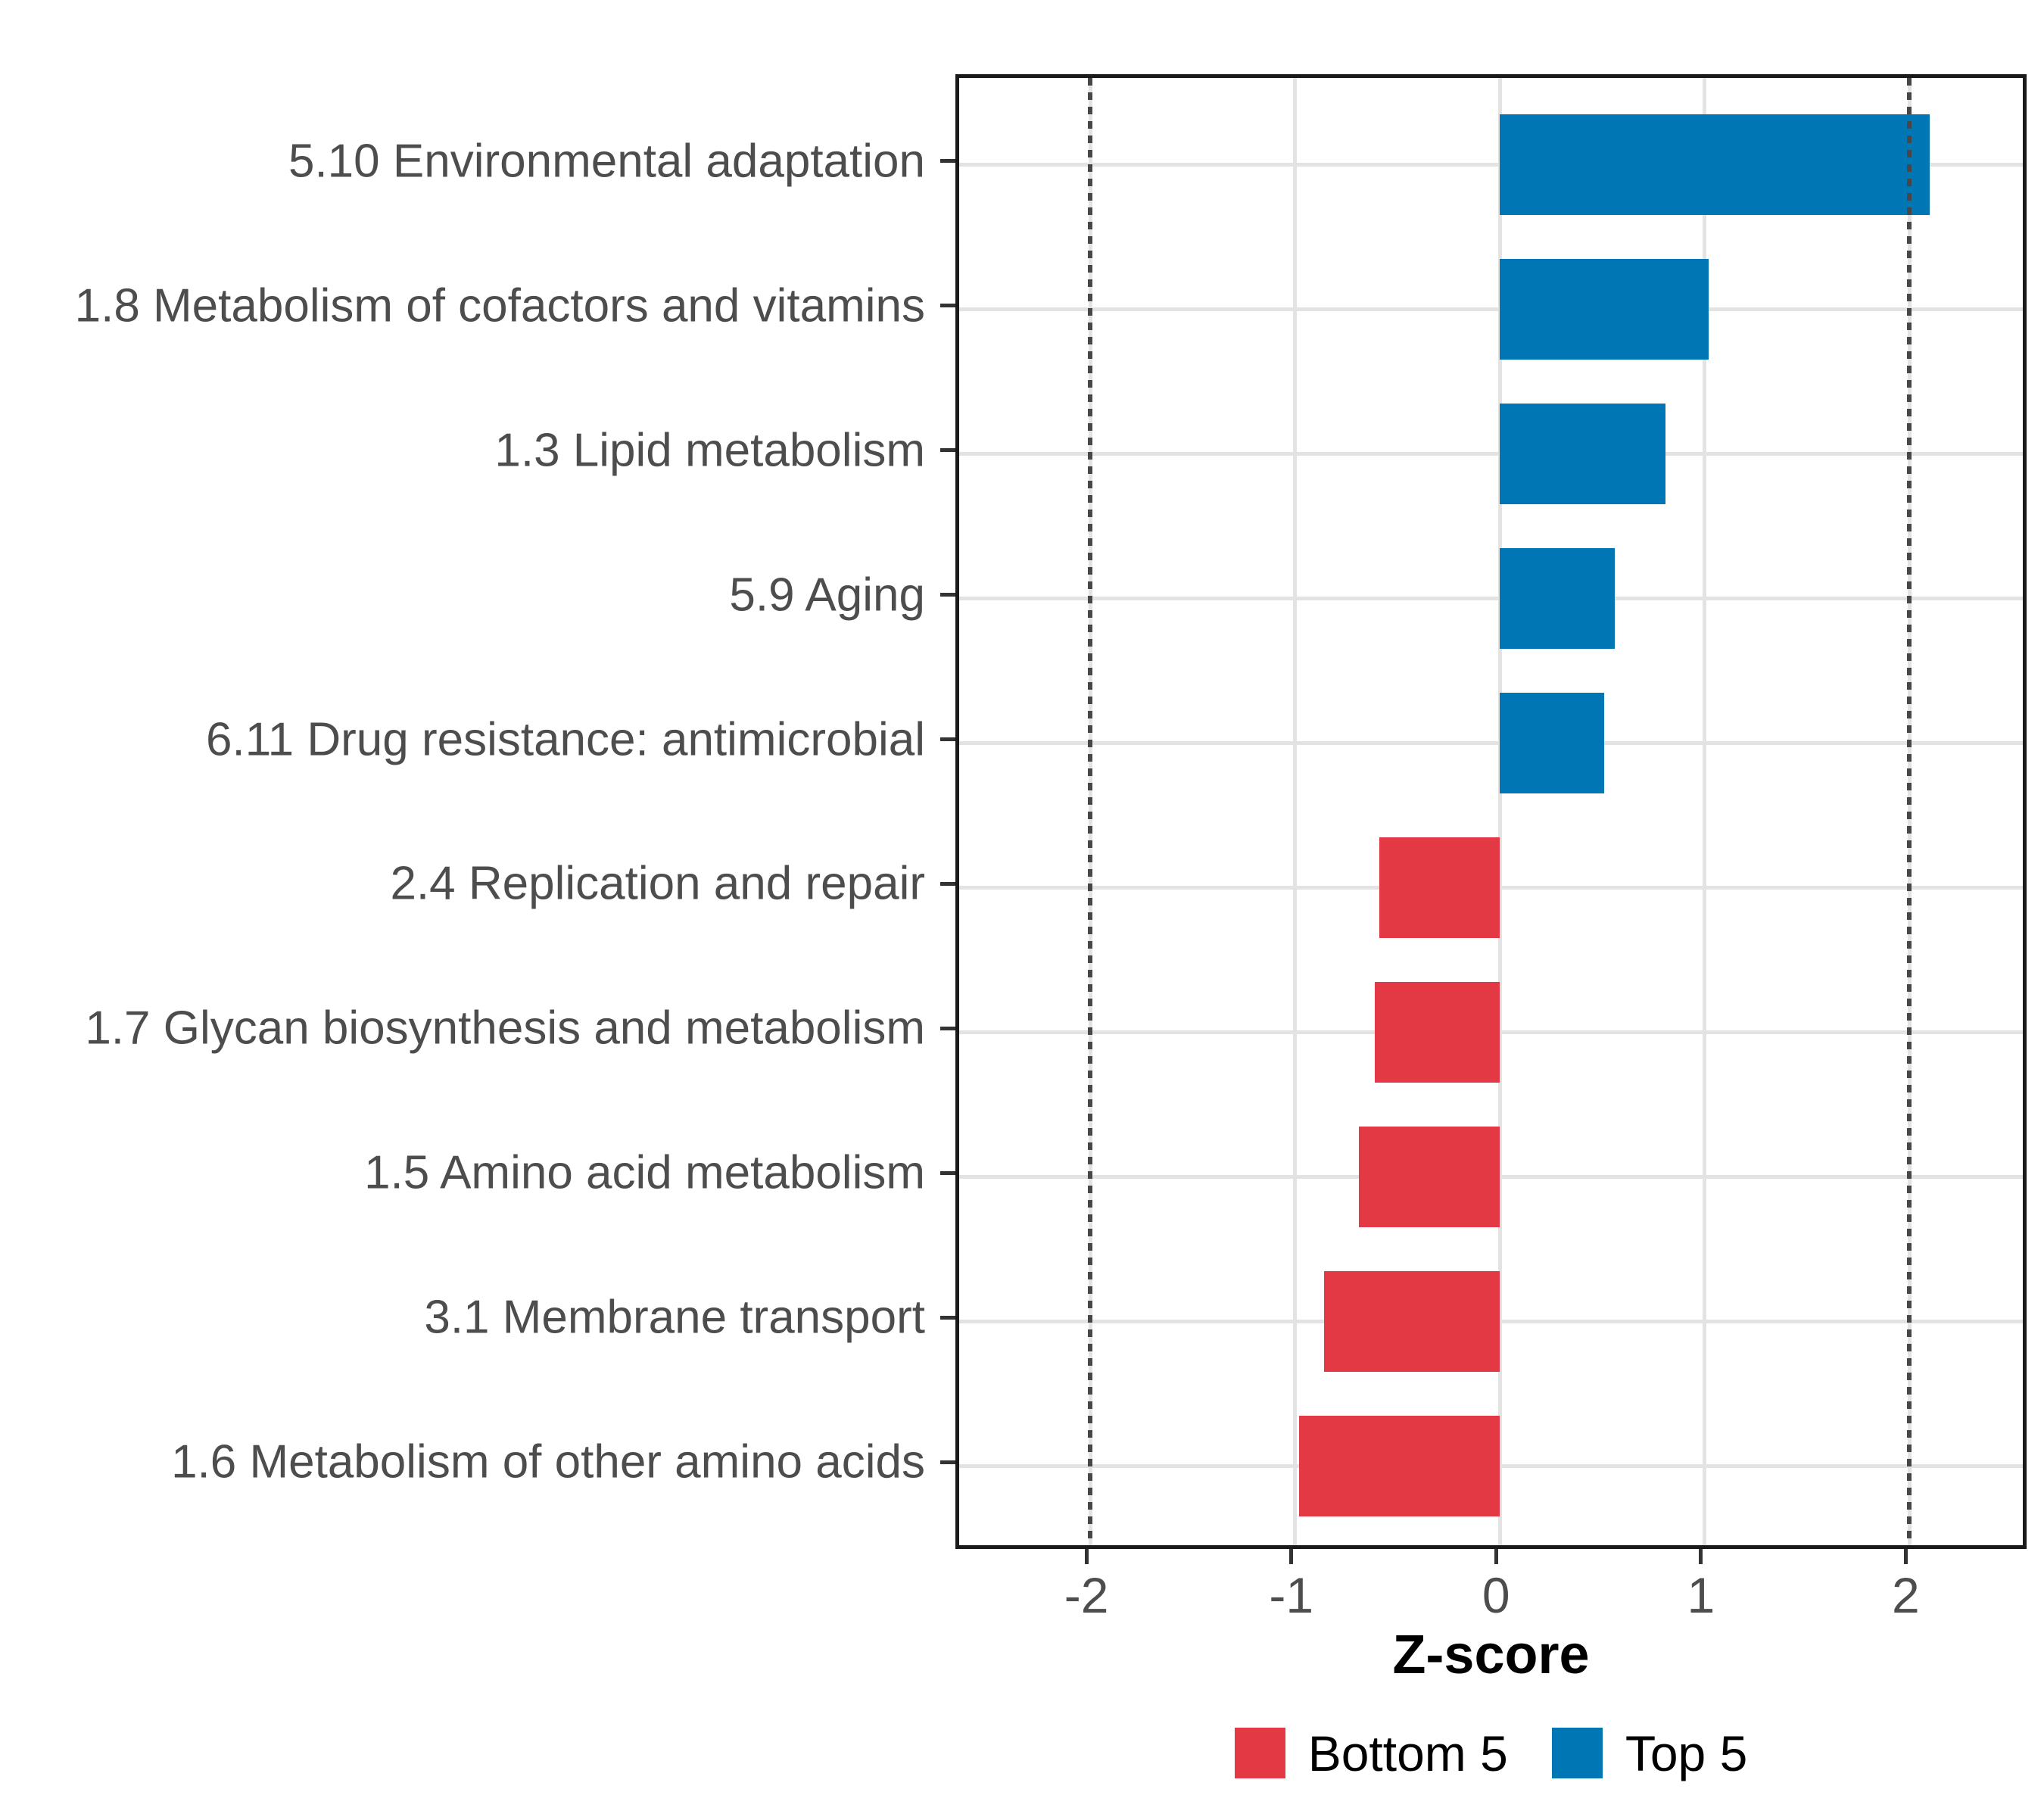  I want to click on legend-swatch-top5, so click(1577, 1753).